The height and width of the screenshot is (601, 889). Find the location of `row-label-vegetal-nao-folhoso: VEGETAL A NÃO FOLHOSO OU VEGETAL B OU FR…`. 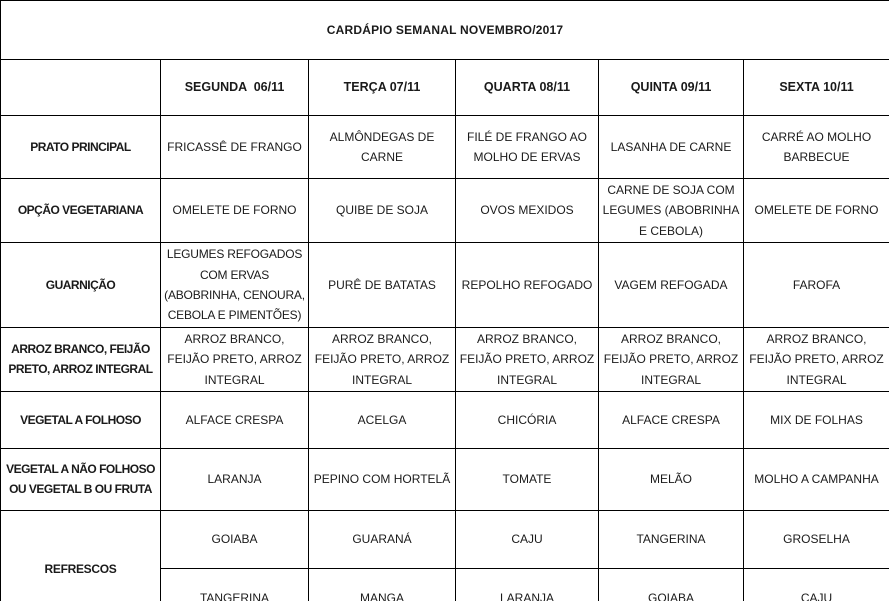

row-label-vegetal-nao-folhoso: VEGETAL A NÃO FOLHOSO OU VEGETAL B OU FR… is located at coordinates (80, 479).